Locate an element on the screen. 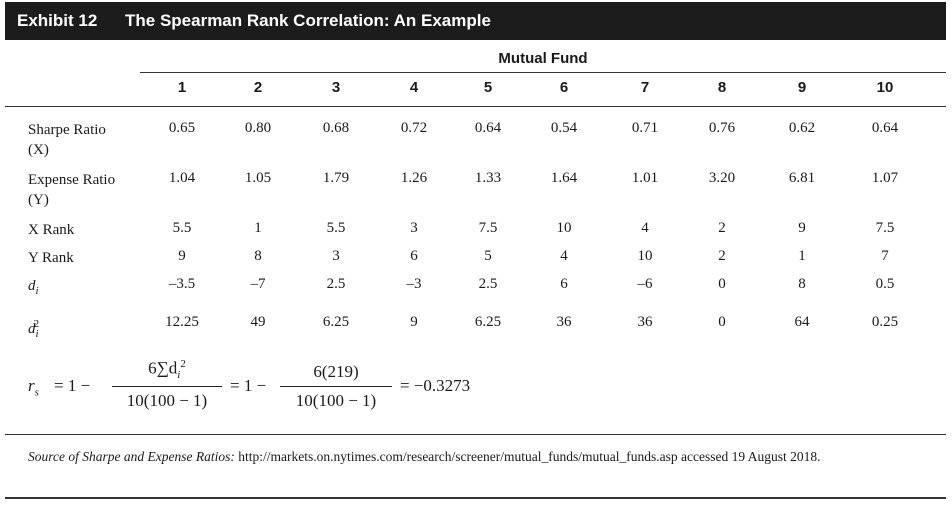  table-cell: –3.5 is located at coordinates (182, 284).